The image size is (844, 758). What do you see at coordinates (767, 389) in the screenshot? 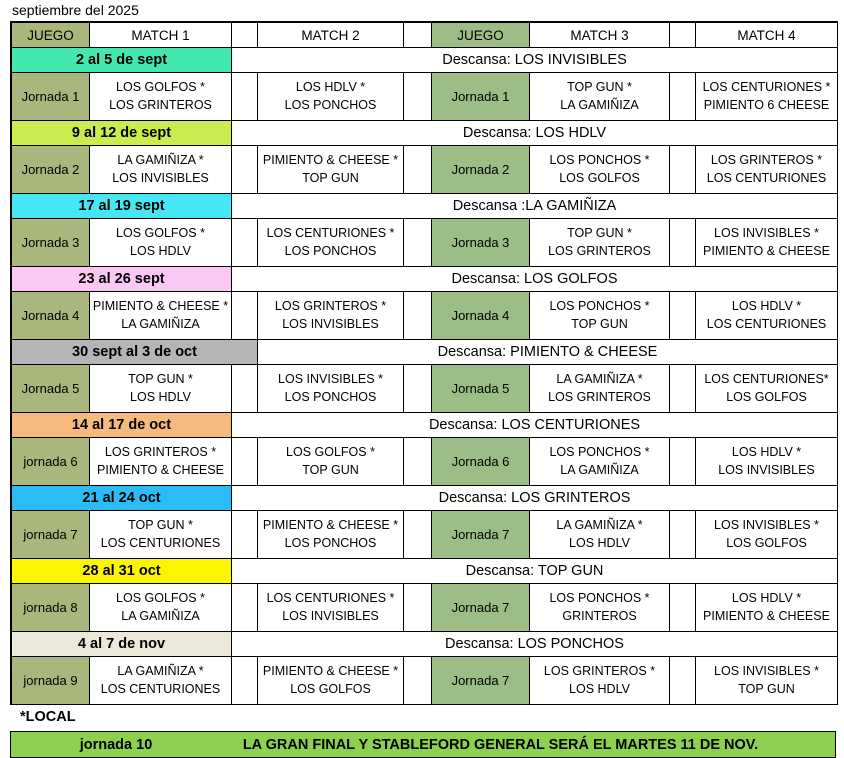
I see `match4-week5: LOS CENTURIONES* LOS GOLFOS` at bounding box center [767, 389].